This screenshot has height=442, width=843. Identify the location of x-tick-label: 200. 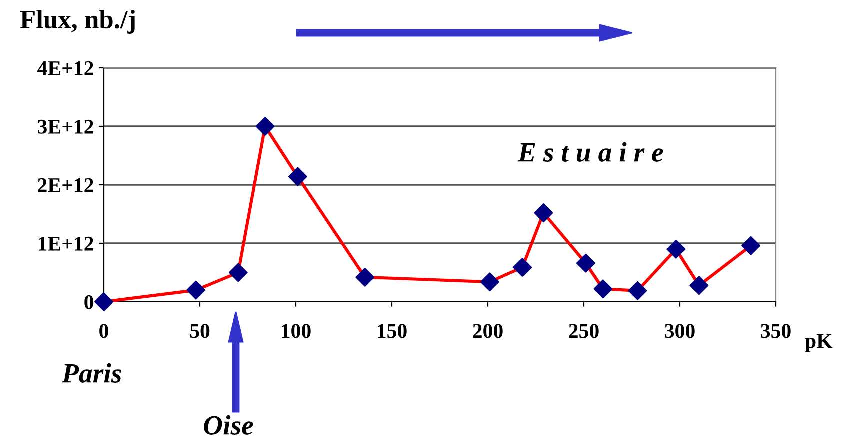
(488, 331).